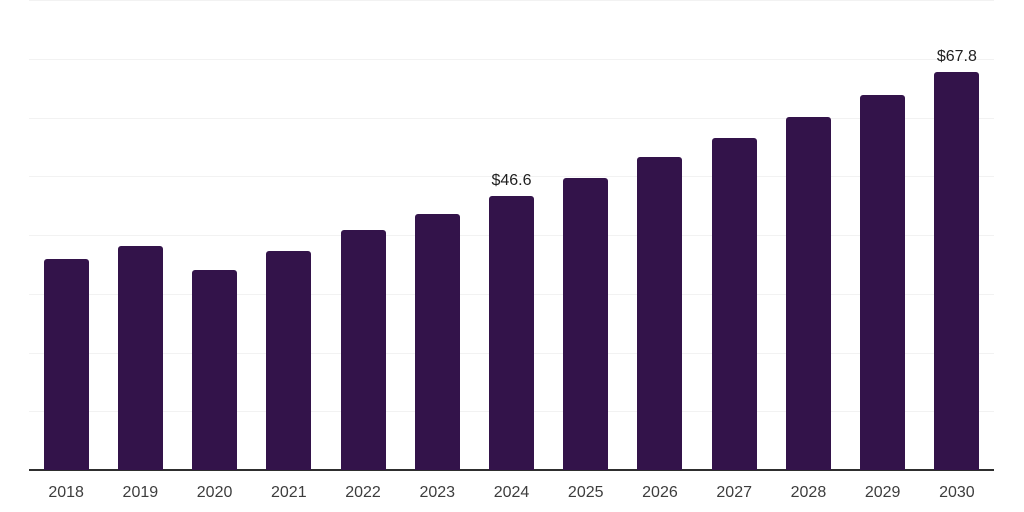 The height and width of the screenshot is (512, 1024). Describe the element at coordinates (289, 492) in the screenshot. I see `x-tick-2021: 2021` at that location.